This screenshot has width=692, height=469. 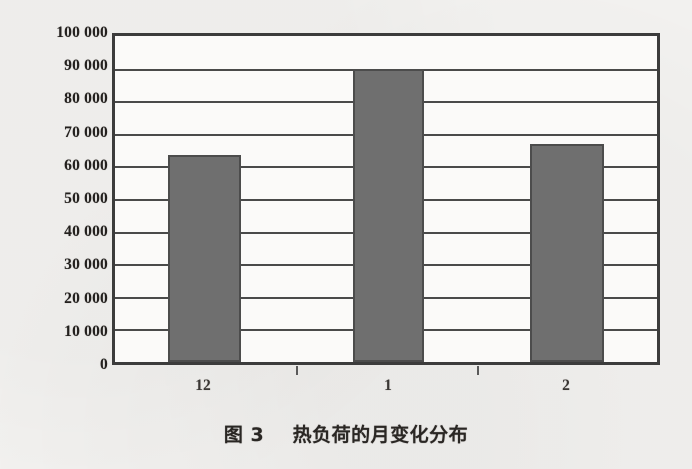 What do you see at coordinates (86, 66) in the screenshot?
I see `y-axis-tick-label-90000: 90 000` at bounding box center [86, 66].